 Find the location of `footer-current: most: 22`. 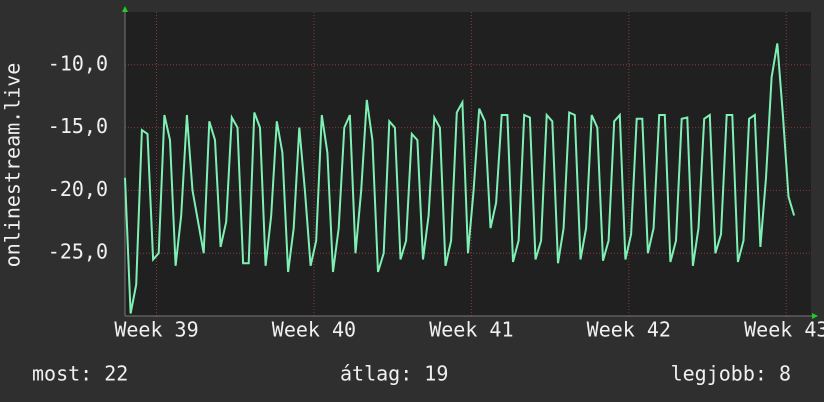

footer-current: most: 22 is located at coordinates (80, 374).